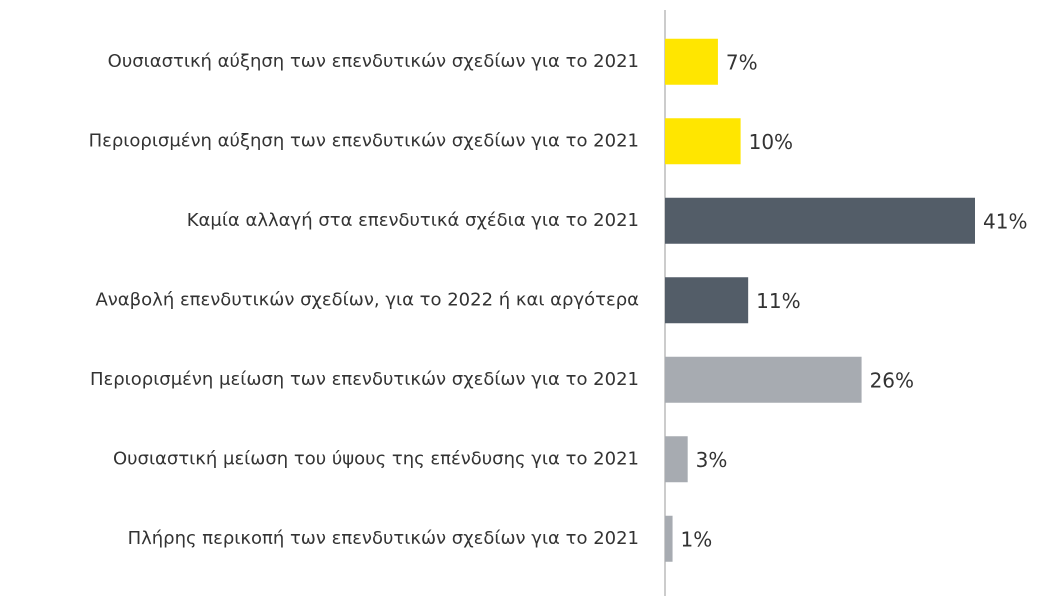 The height and width of the screenshot is (596, 1046). Describe the element at coordinates (1005, 221) in the screenshot. I see `value-label: 41%` at that location.